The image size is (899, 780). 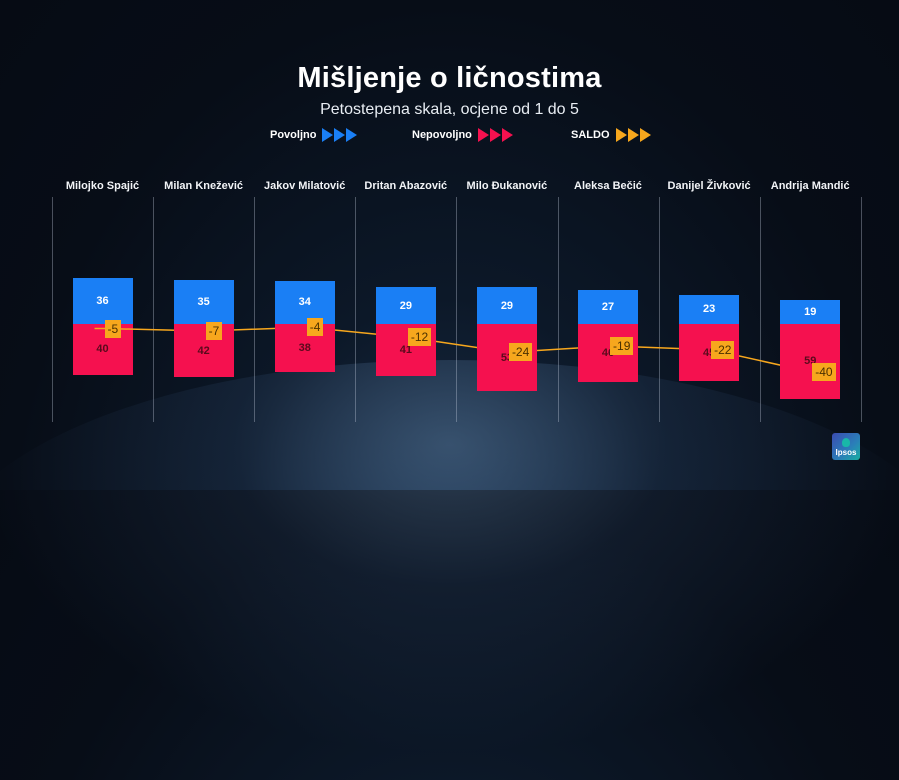 What do you see at coordinates (449, 109) in the screenshot?
I see `chart-subtitle: Petostepena skala, ocjene od 1 do 5` at bounding box center [449, 109].